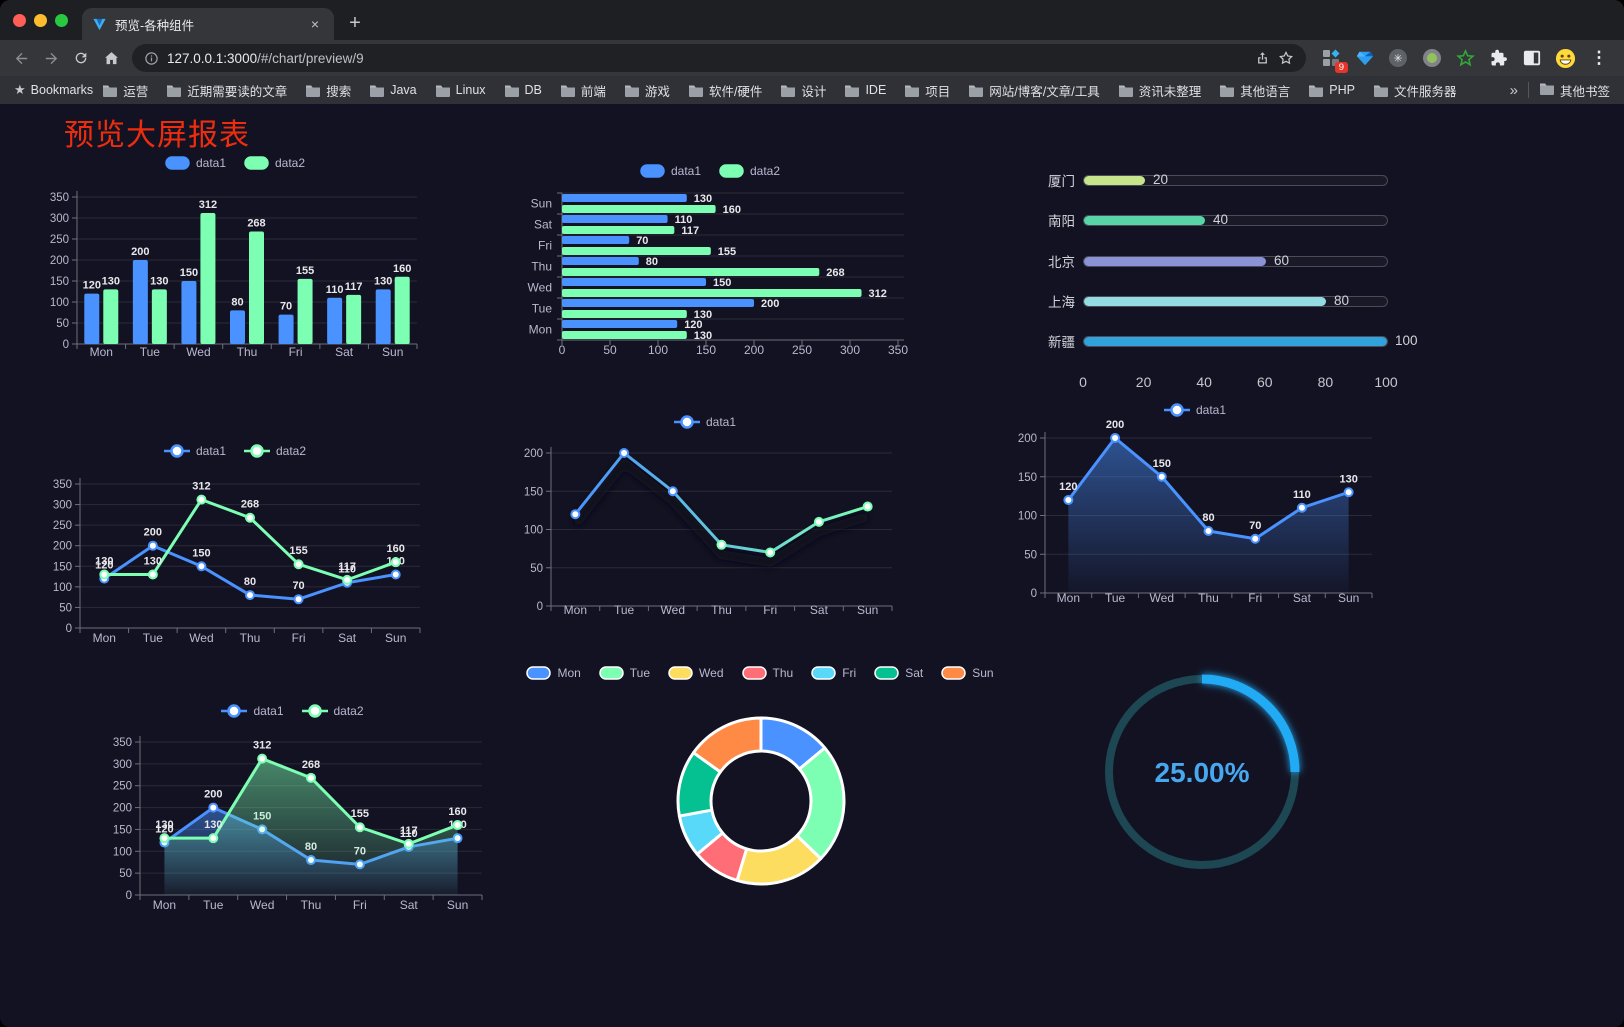 This screenshot has width=1624, height=1027. What do you see at coordinates (545, 246) in the screenshot?
I see `svg-text: Fri` at bounding box center [545, 246].